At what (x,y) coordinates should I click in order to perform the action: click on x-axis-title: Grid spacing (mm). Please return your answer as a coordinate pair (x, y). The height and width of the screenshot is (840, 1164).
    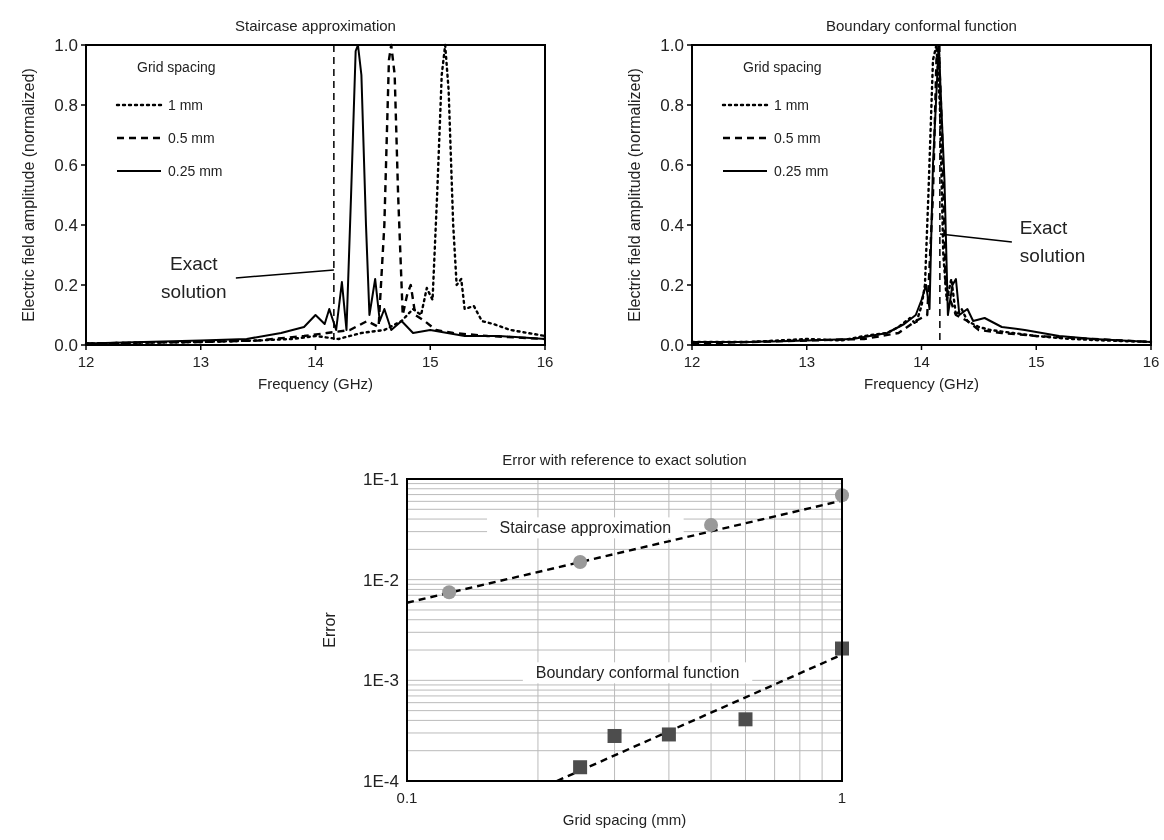
    Looking at the image, I should click on (624, 819).